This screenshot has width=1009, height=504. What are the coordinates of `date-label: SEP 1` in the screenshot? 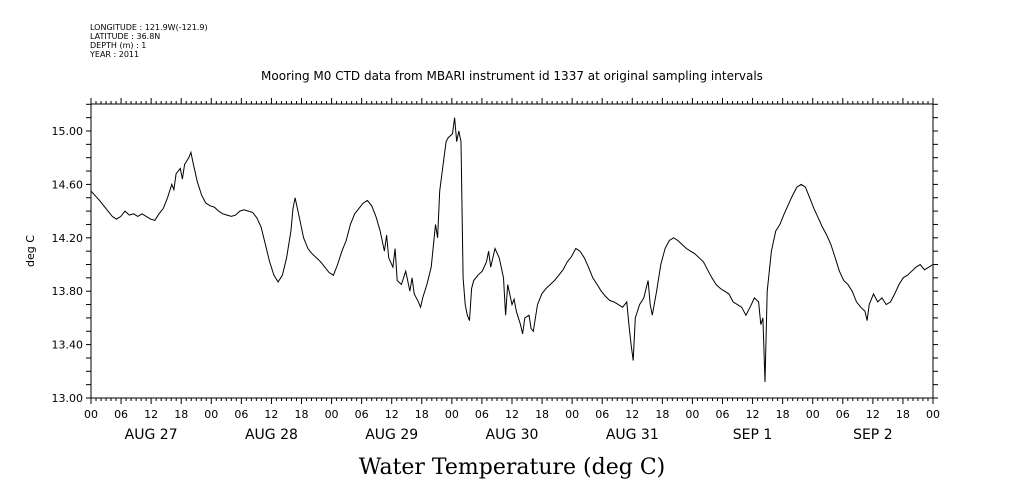 It's located at (753, 435).